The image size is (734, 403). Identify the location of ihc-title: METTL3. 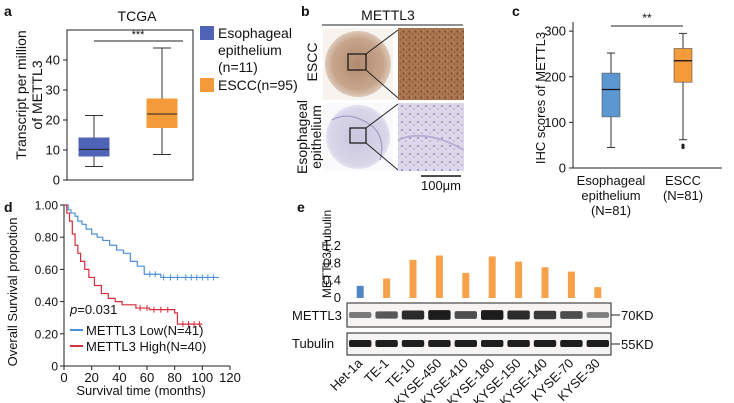
(388, 15).